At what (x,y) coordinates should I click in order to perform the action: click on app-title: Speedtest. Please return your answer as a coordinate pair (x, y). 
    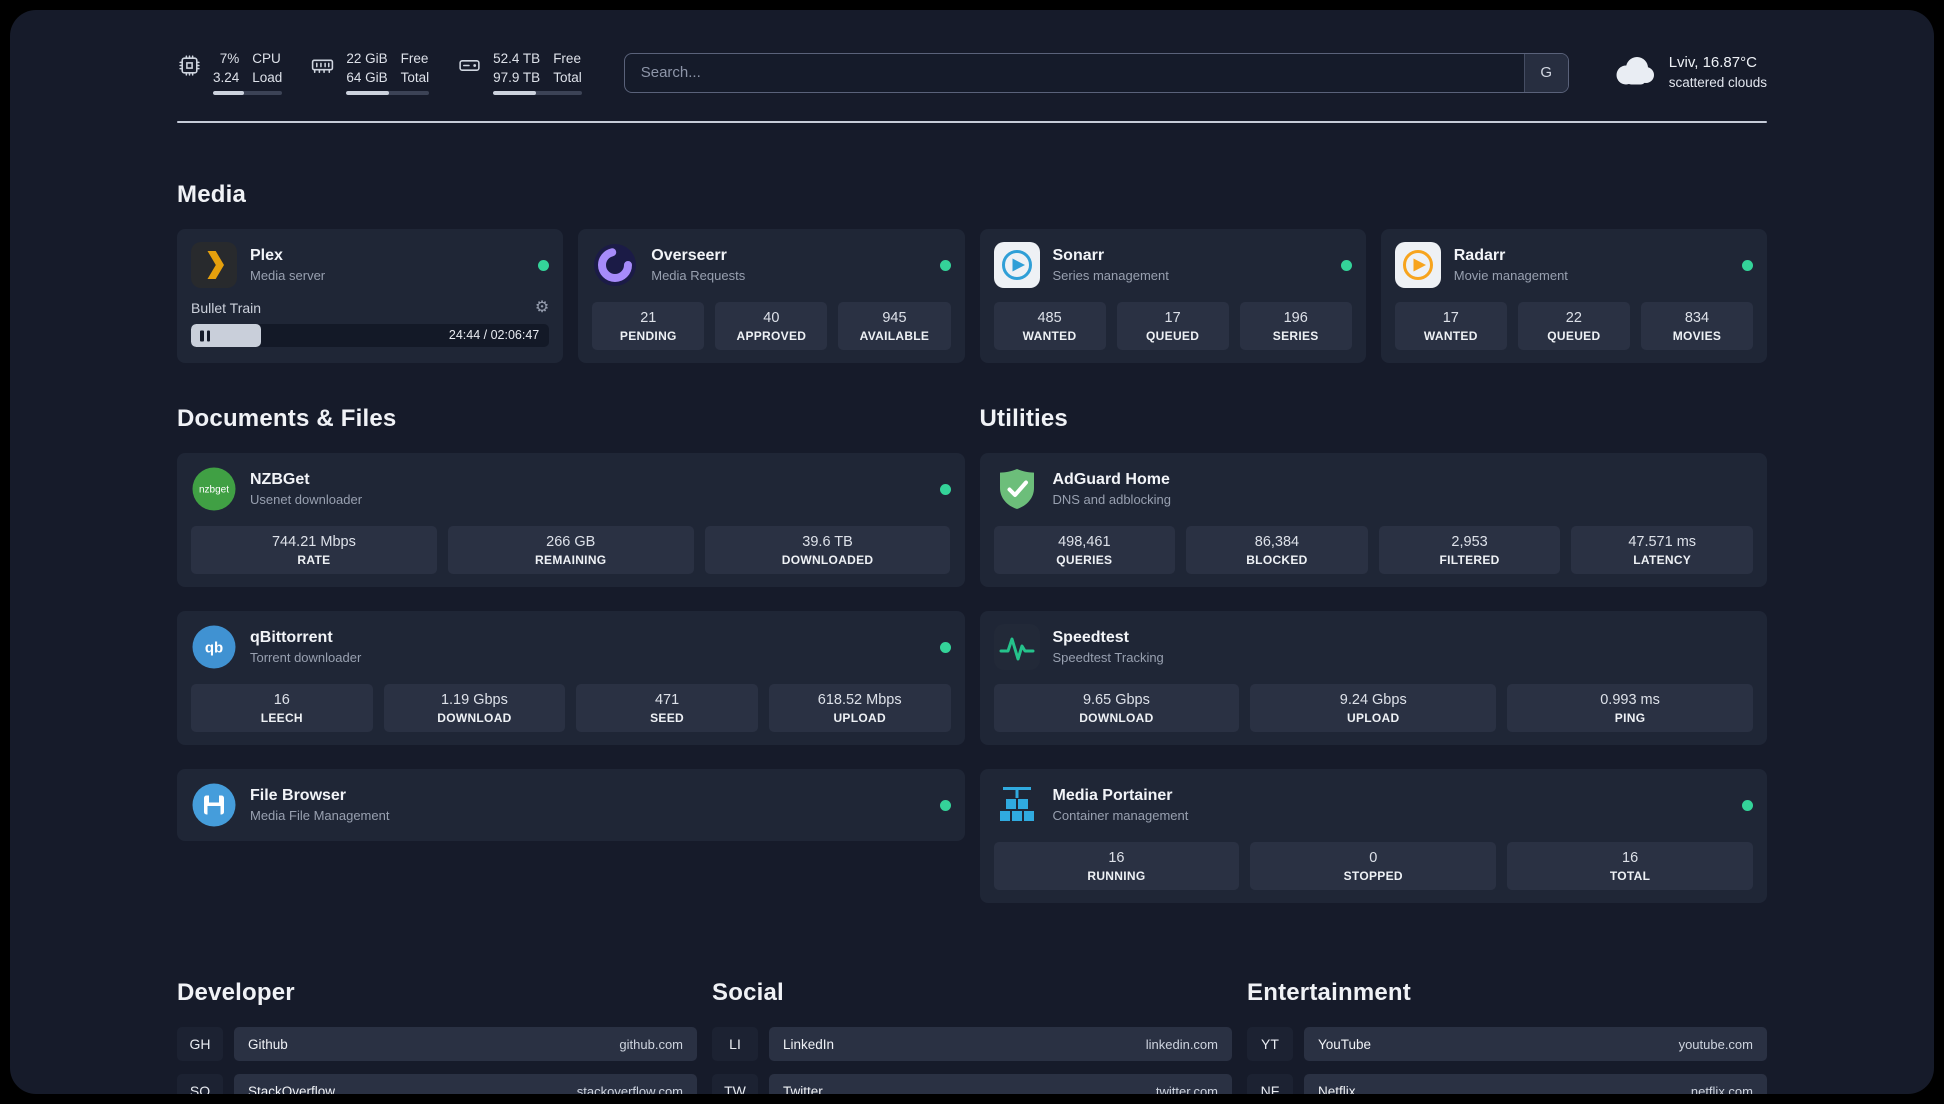
    Looking at the image, I should click on (1090, 638).